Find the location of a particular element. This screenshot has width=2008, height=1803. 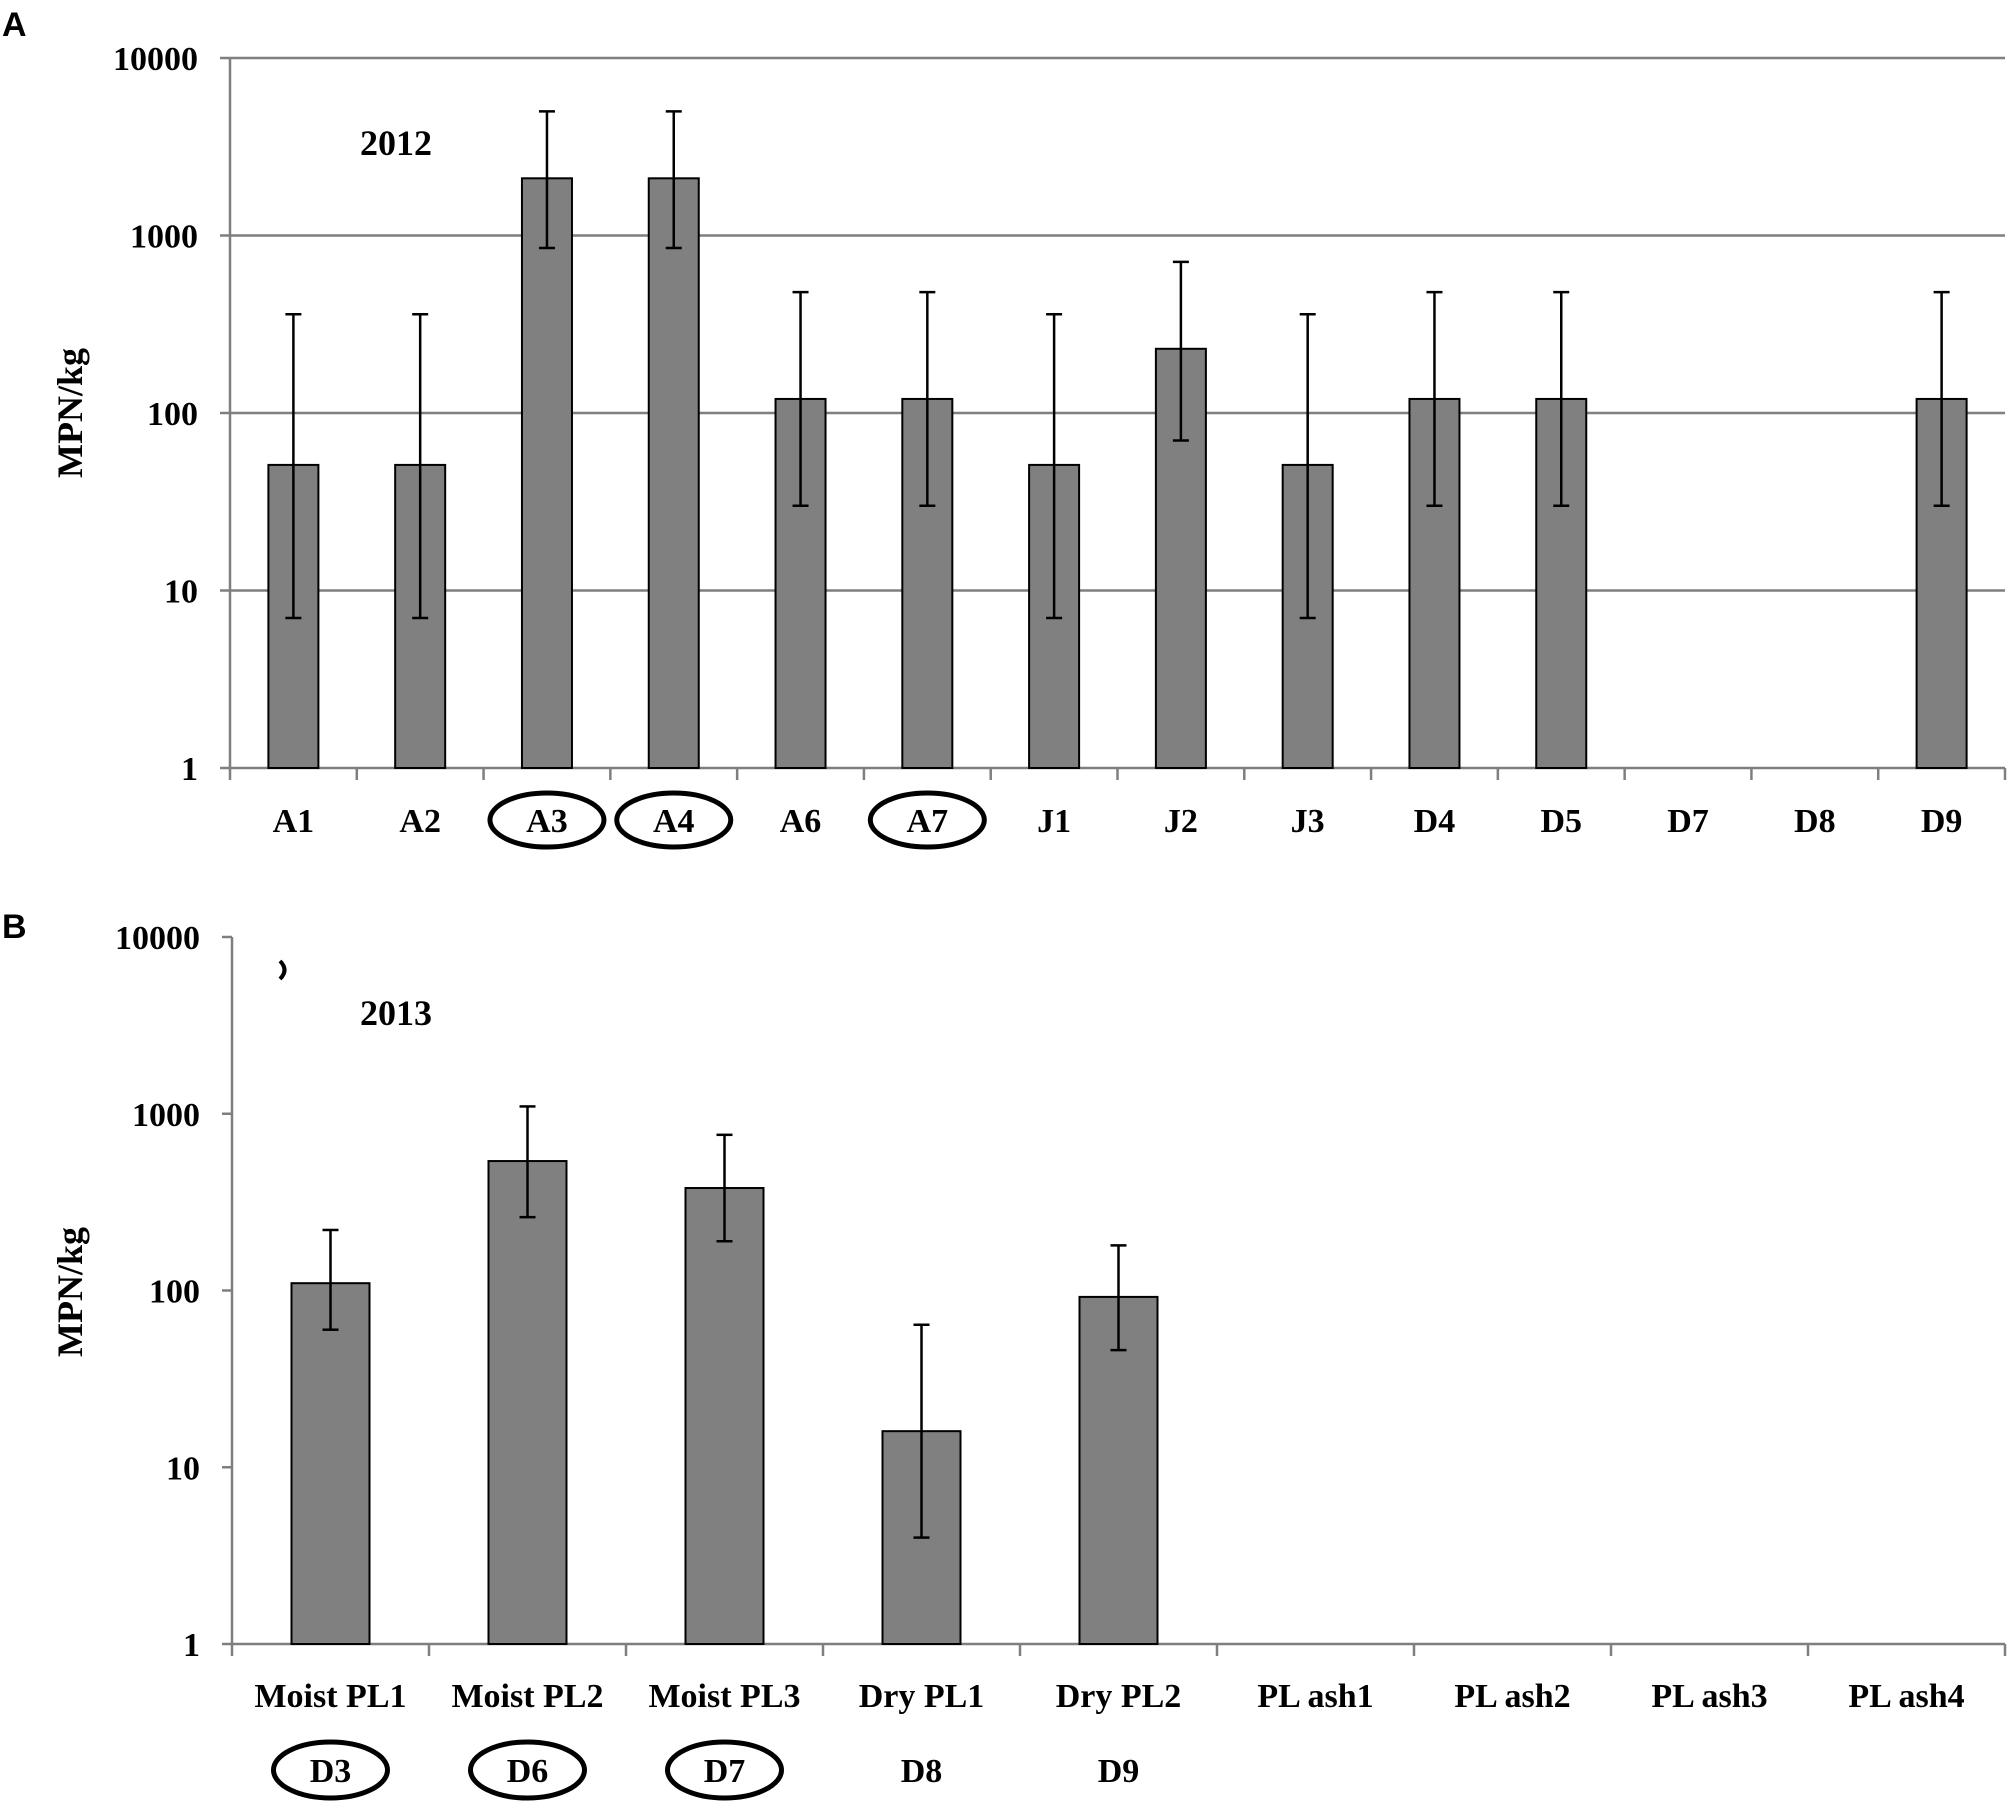

x-tick-label: Dry PL1 is located at coordinates (922, 1696).